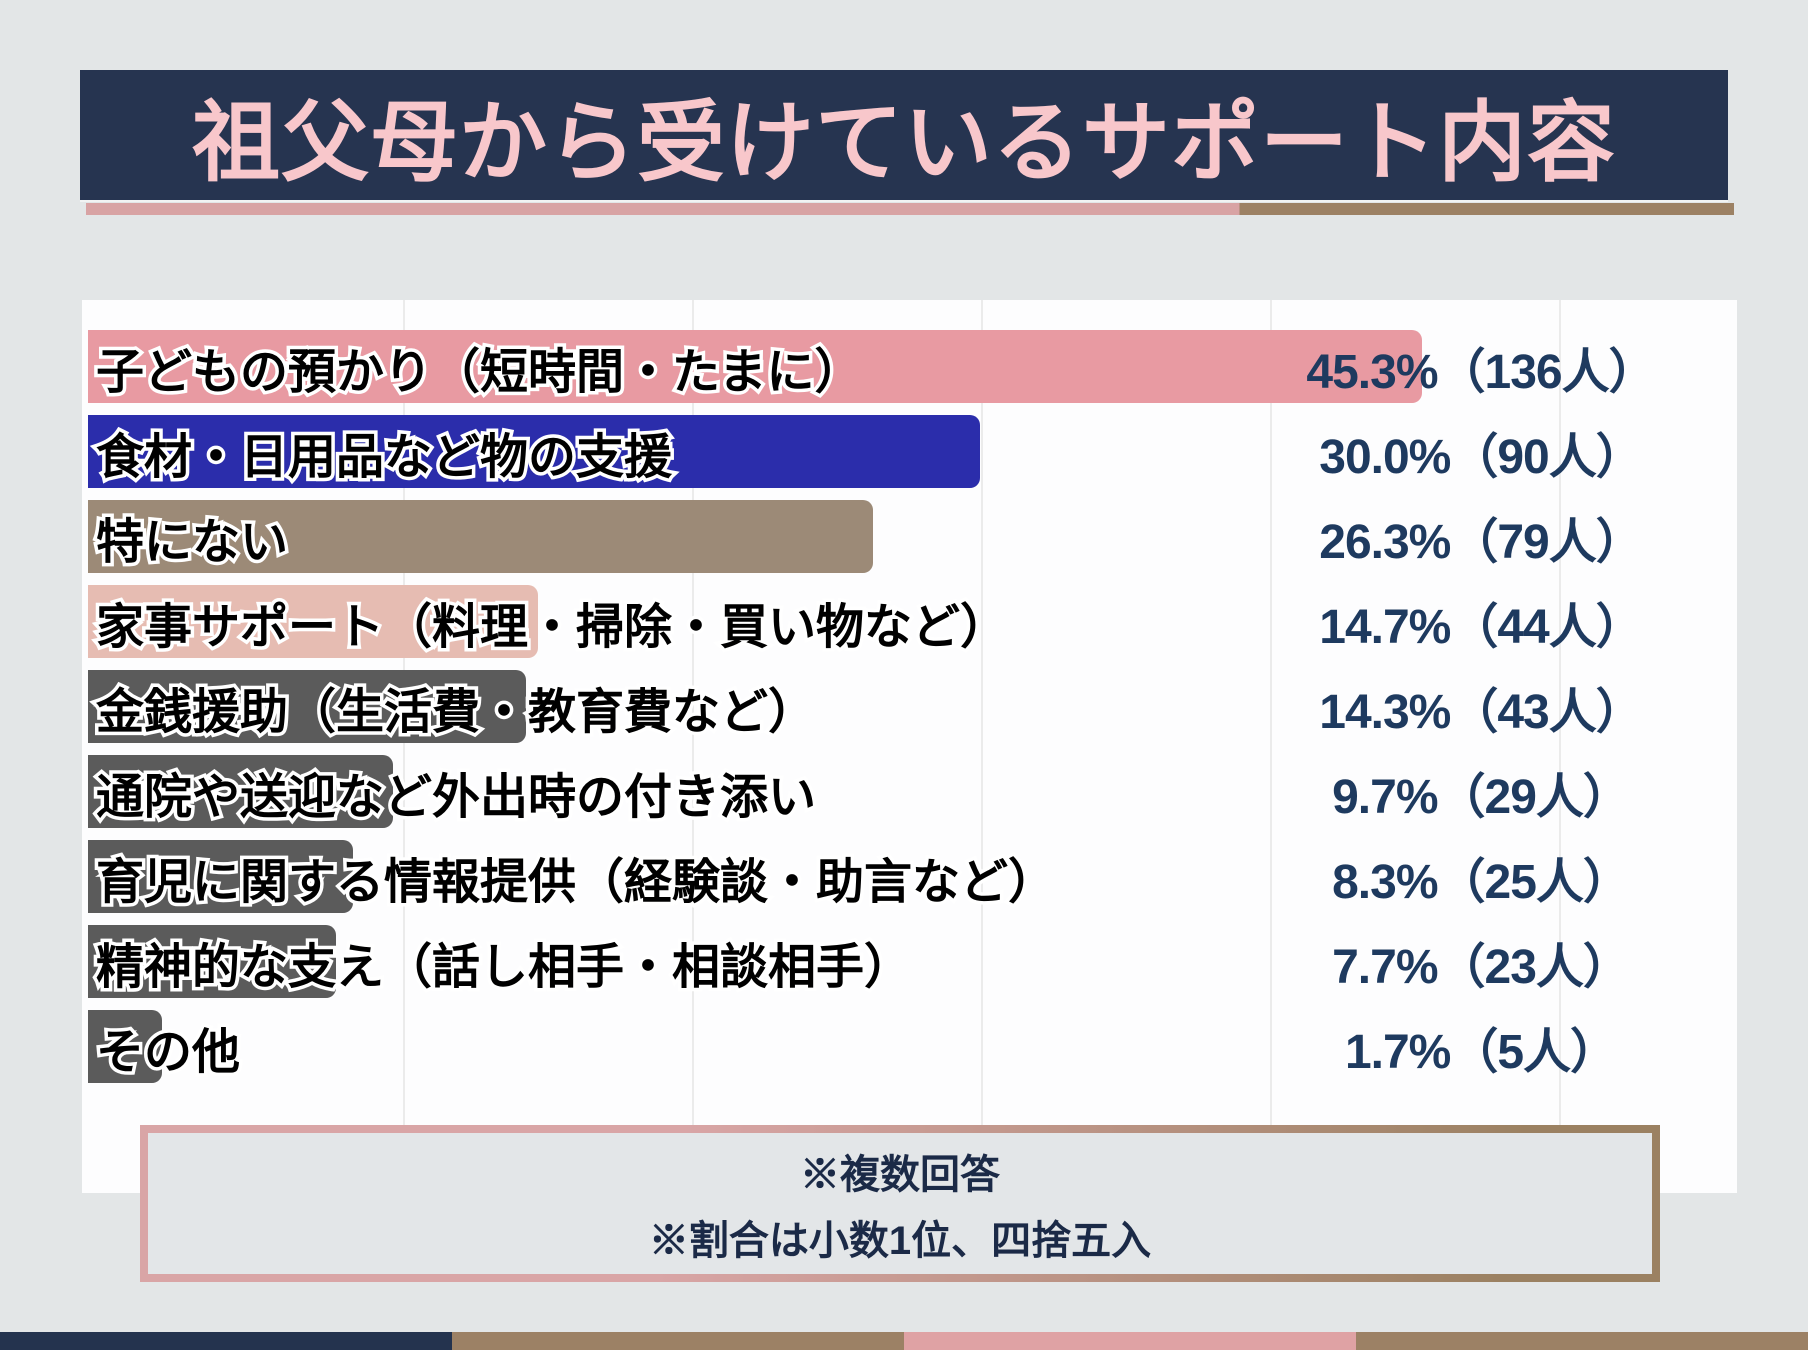 Image resolution: width=1808 pixels, height=1350 pixels. Describe the element at coordinates (909, 791) in the screenshot. I see `chart-row: 通院や送迎など外出時の付き添い 9.7%（29人）` at that location.